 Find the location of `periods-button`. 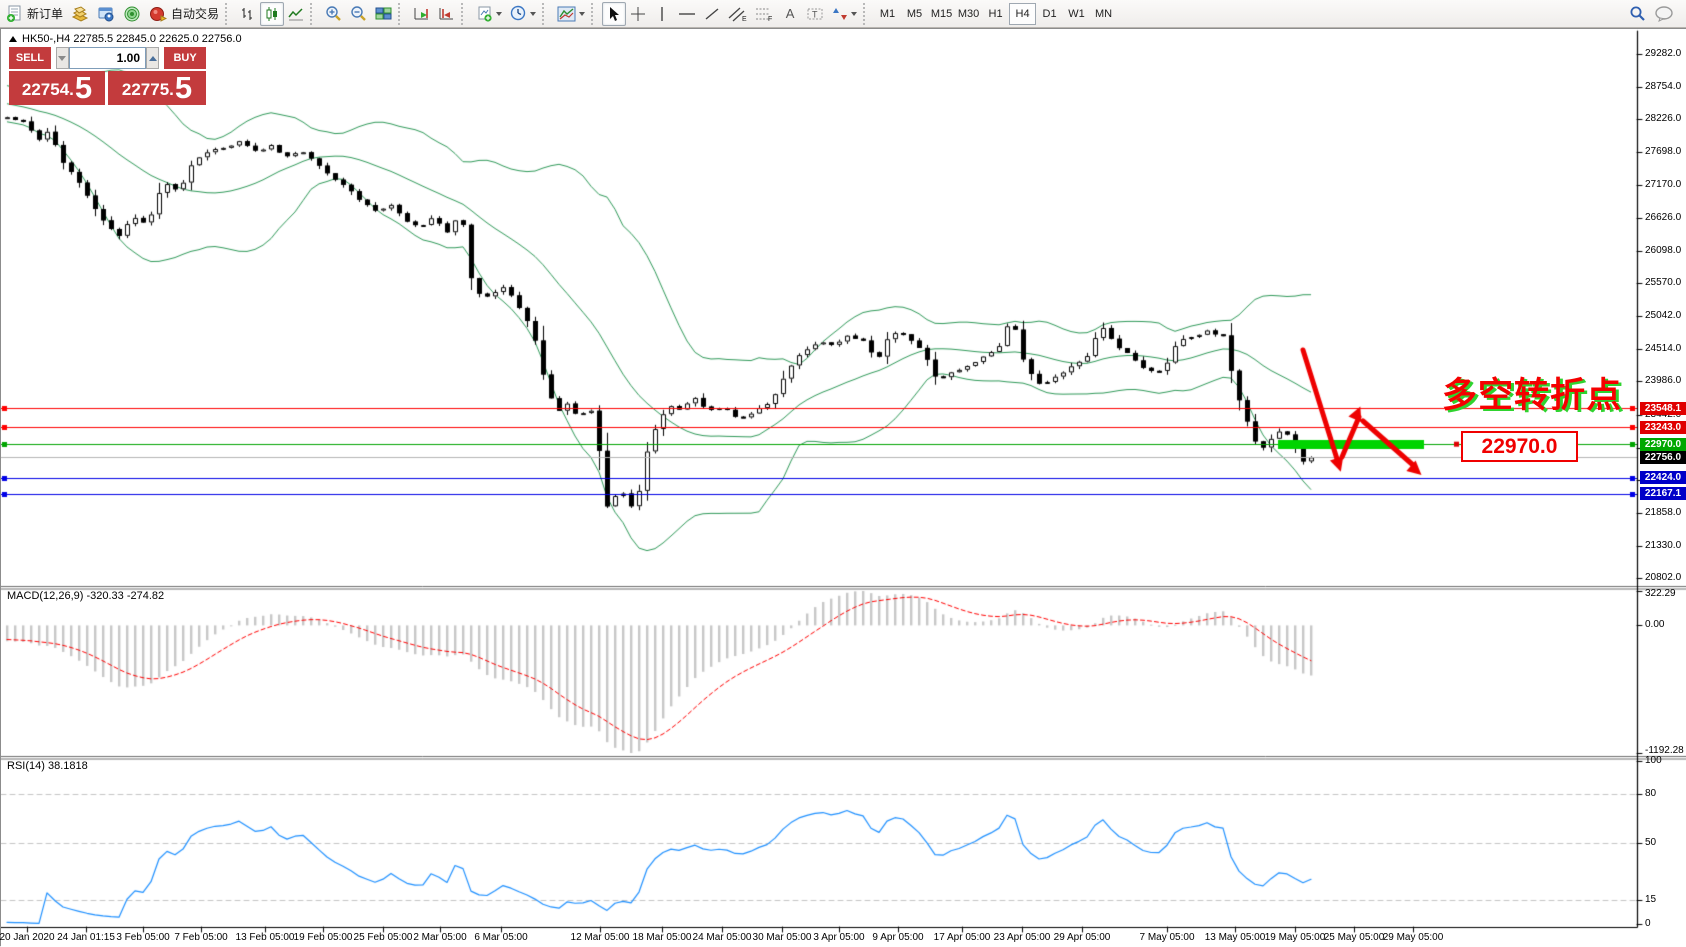

periods-button is located at coordinates (523, 14).